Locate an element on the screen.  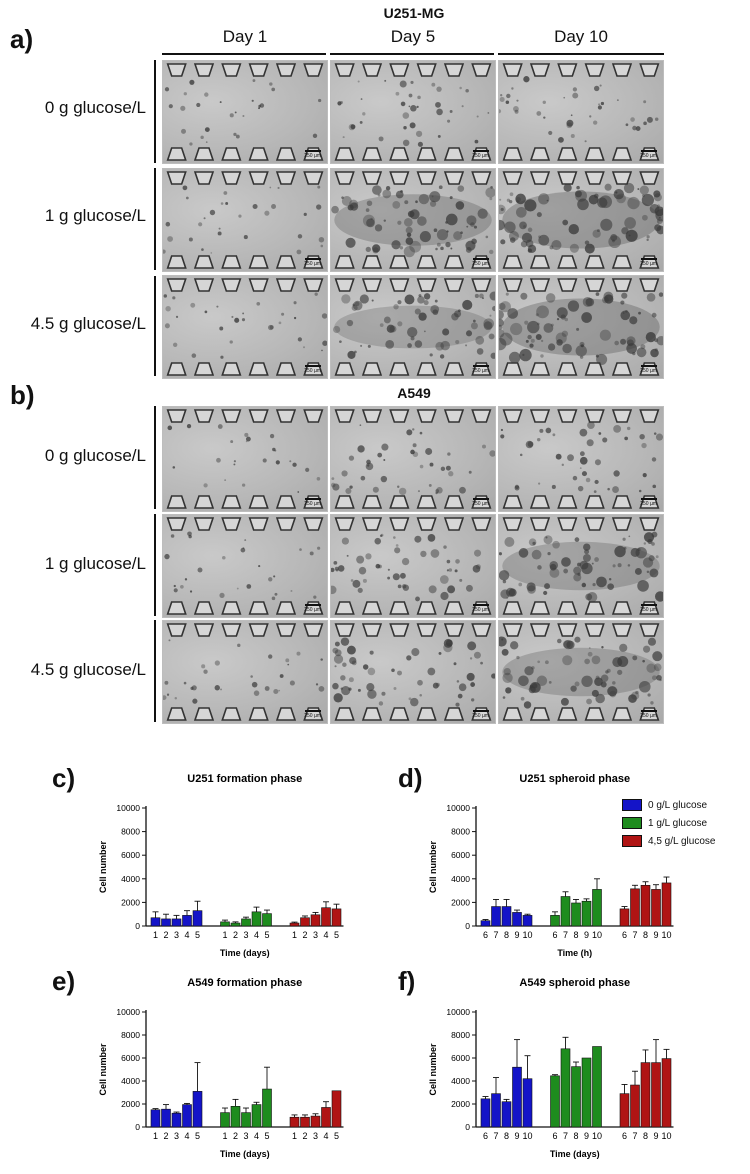
x-tick-label: 7 is located at coordinates (565, 935).